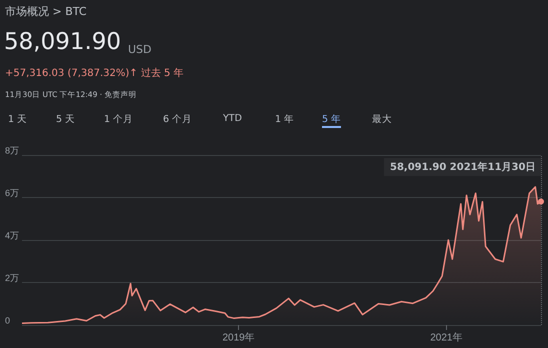 This screenshot has width=548, height=348. I want to click on text: USD, so click(140, 49).